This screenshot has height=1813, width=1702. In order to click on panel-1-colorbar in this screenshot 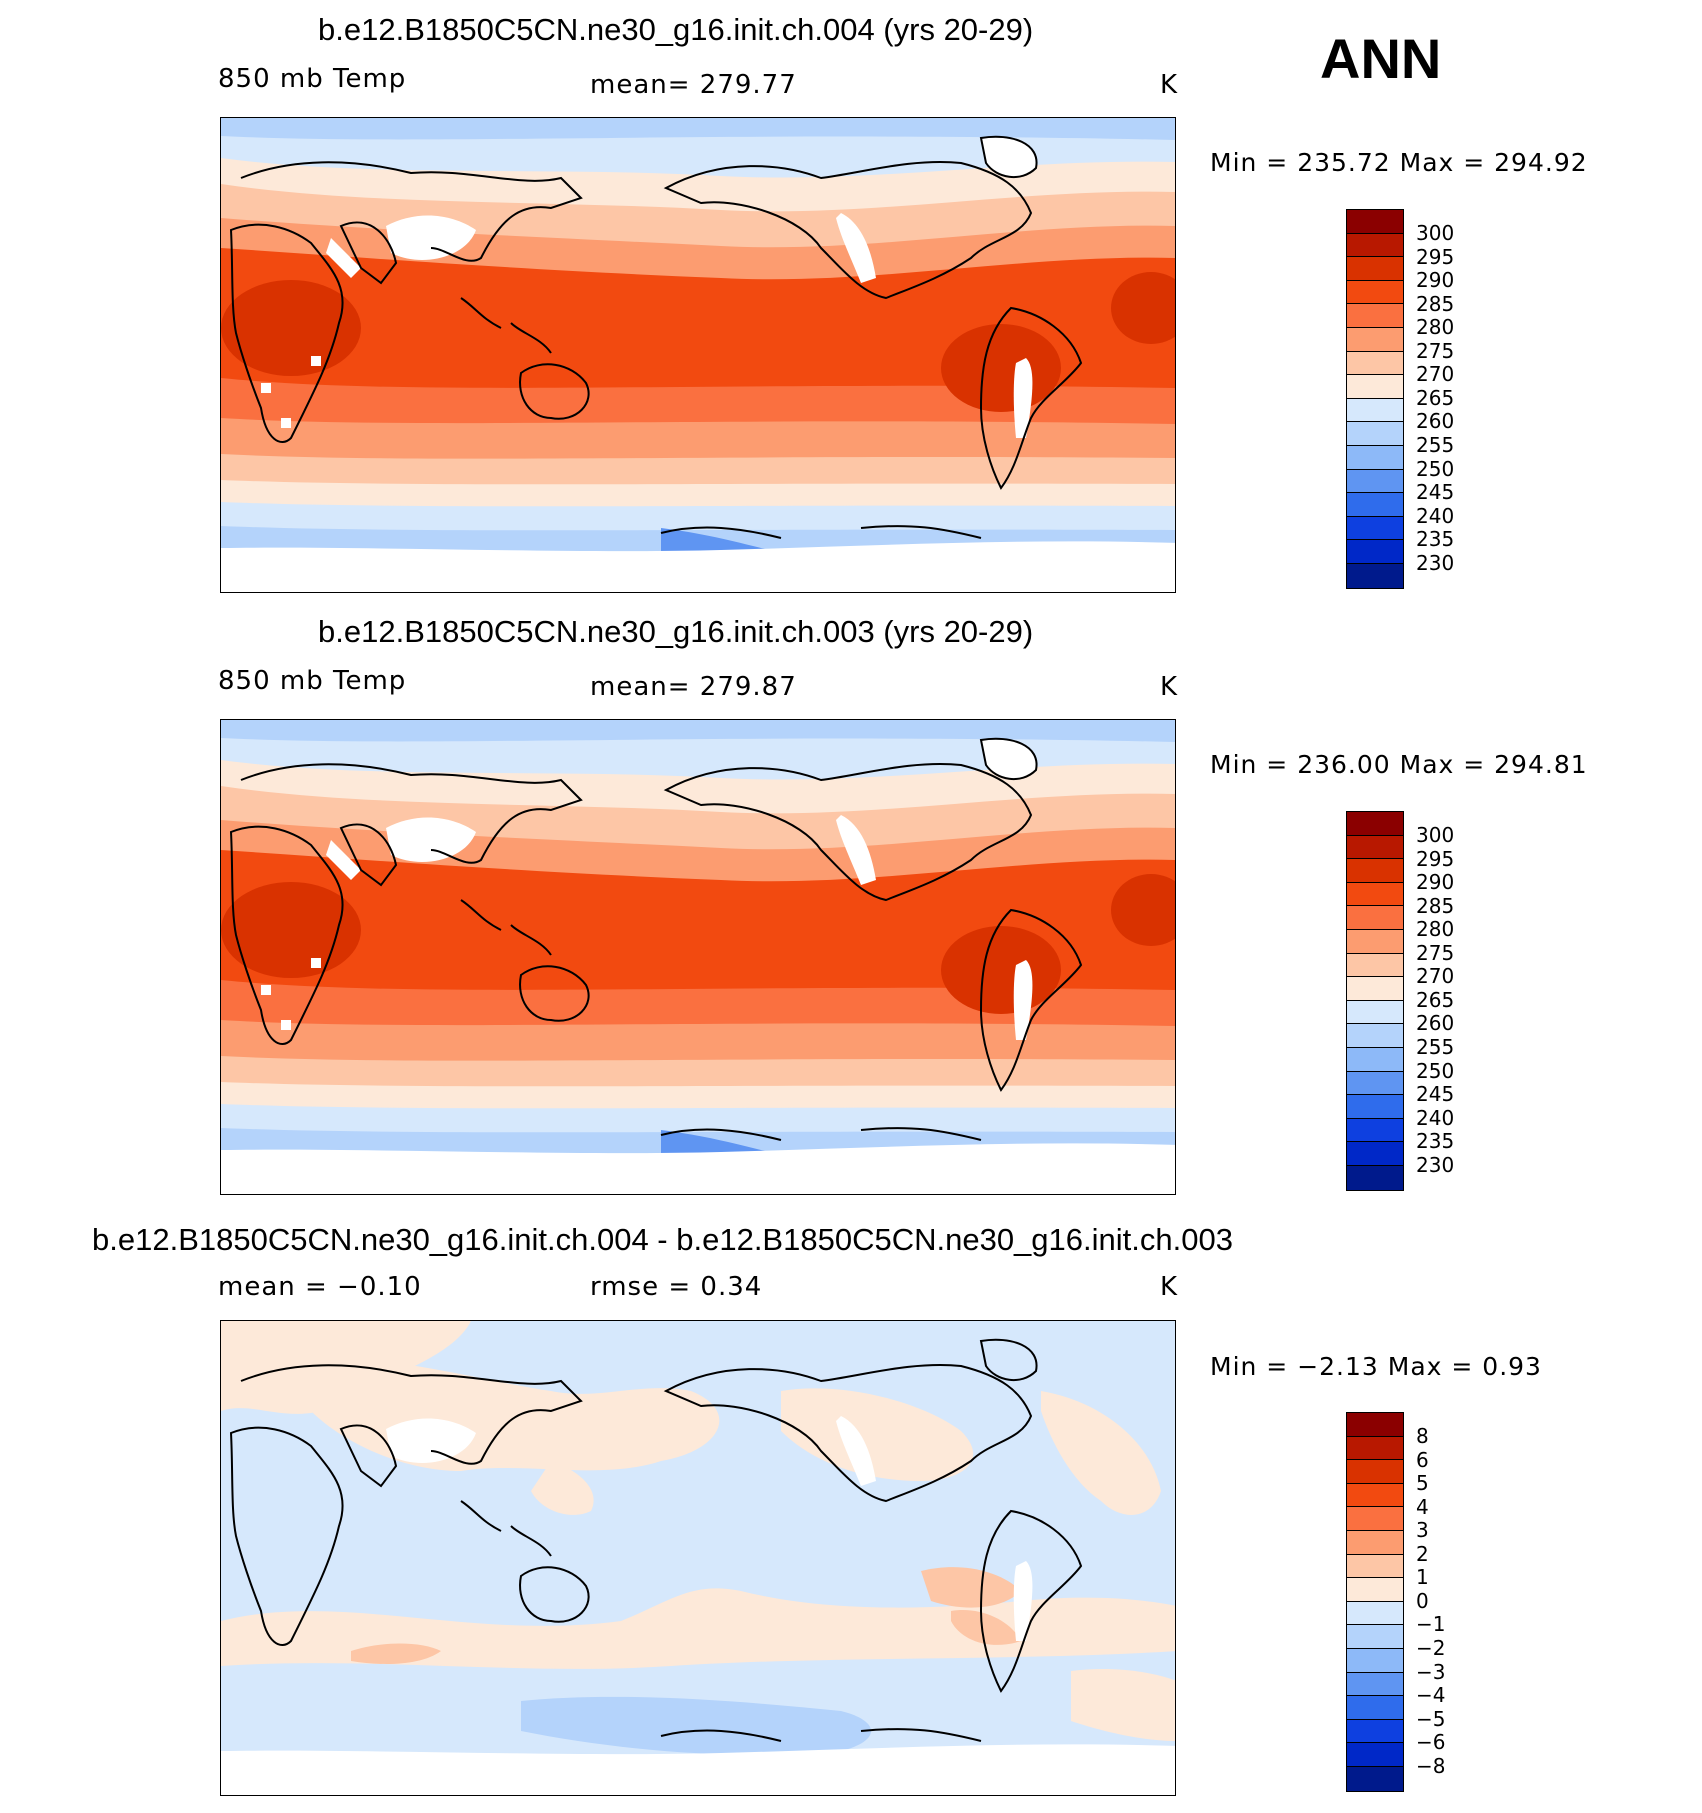, I will do `click(1375, 399)`.